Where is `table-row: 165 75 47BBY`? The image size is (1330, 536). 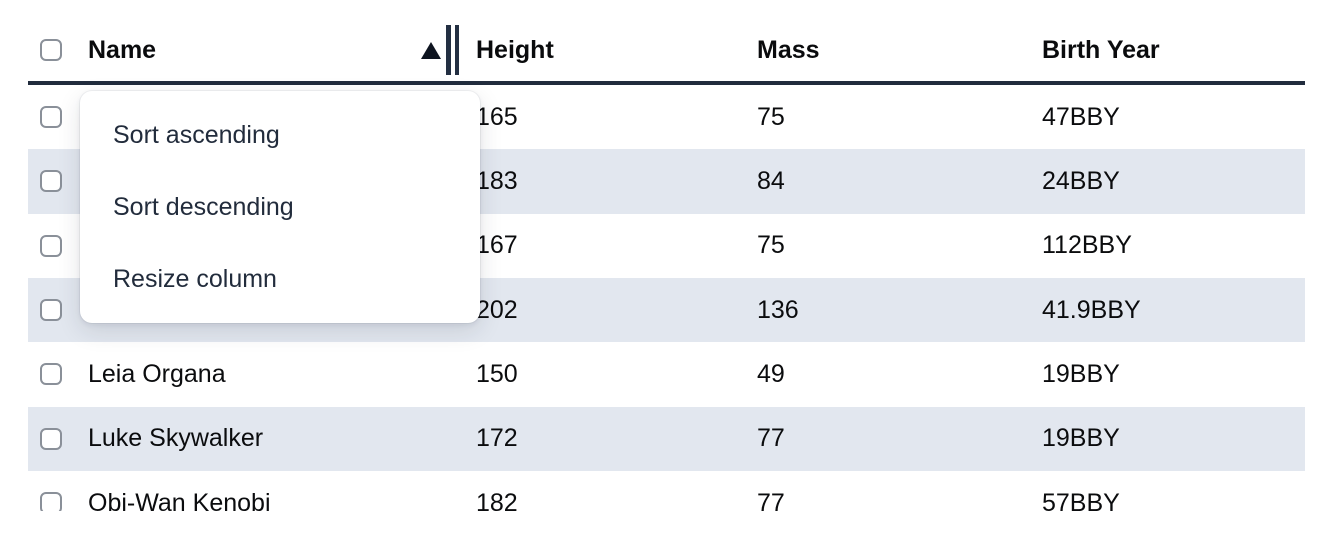 table-row: 165 75 47BBY is located at coordinates (666, 117).